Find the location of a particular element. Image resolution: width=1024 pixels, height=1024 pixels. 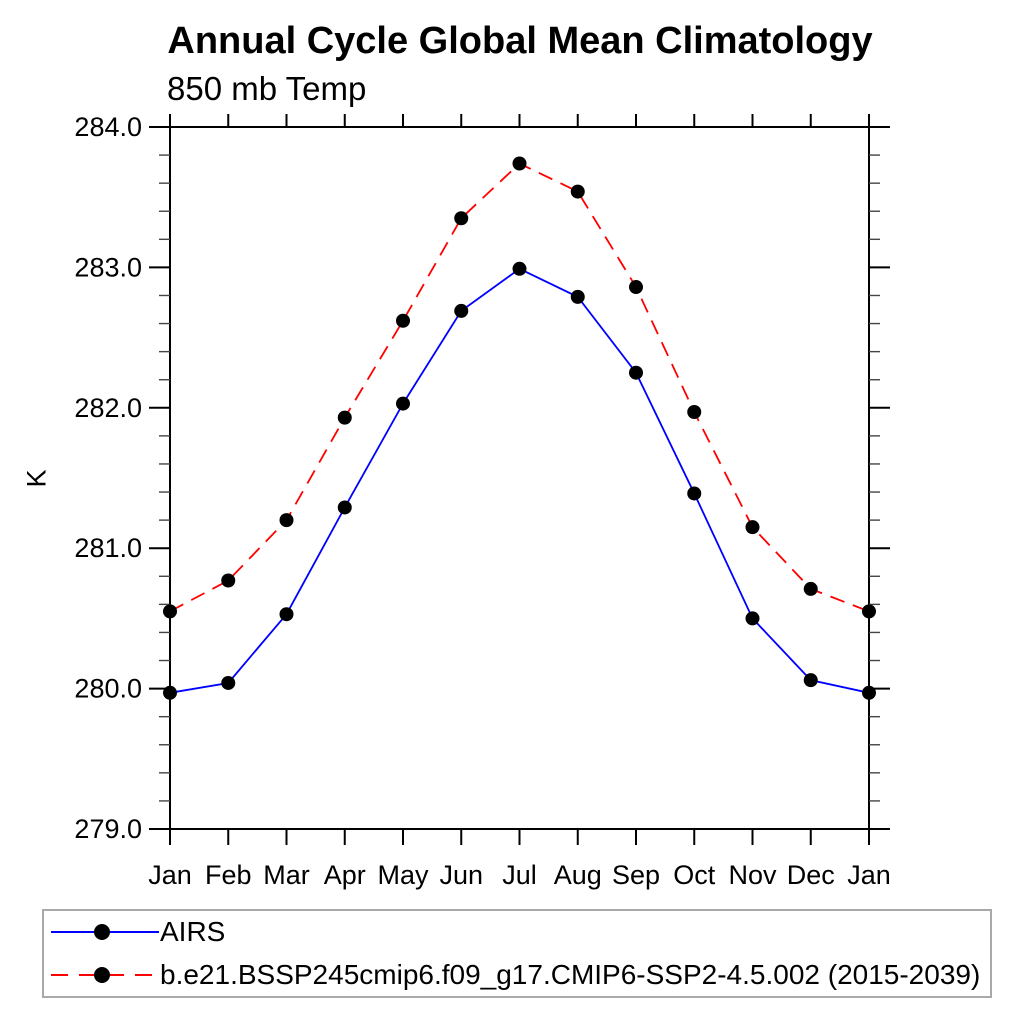

legend-item: AIRS is located at coordinates (519, 932).